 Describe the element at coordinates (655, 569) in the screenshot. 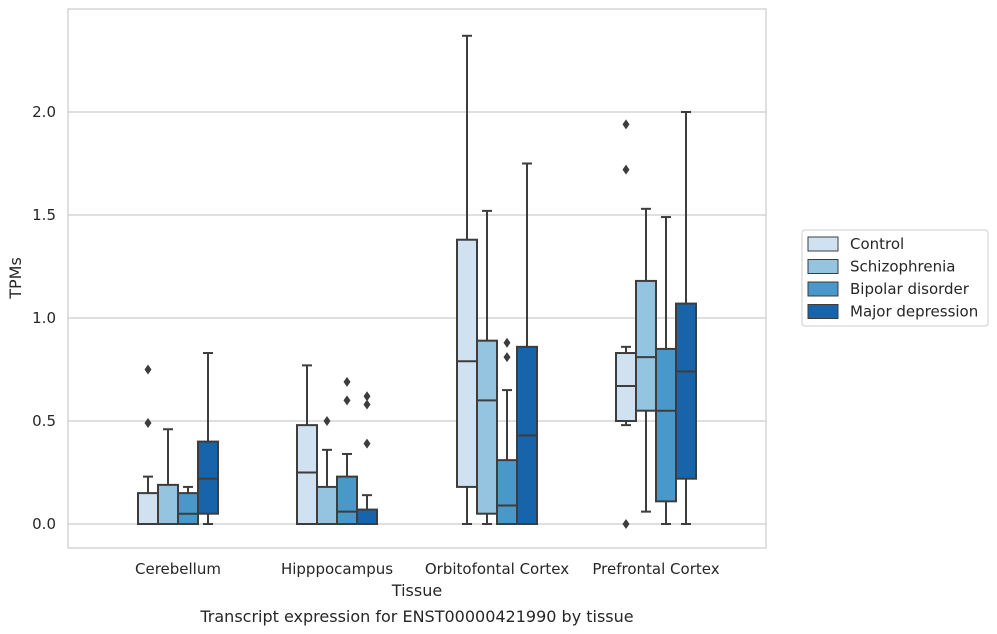

I see `x-tick-label: Prefrontal Cortex` at that location.